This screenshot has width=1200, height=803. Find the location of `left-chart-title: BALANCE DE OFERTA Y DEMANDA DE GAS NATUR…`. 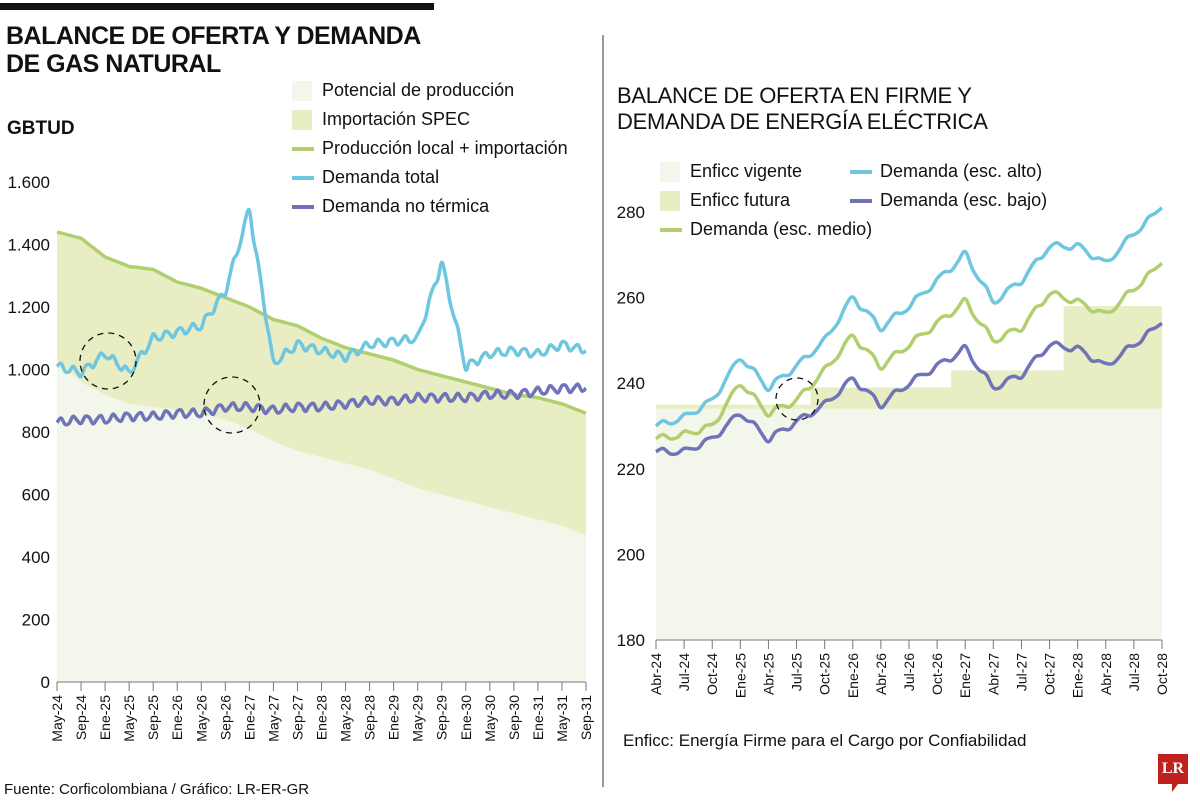

left-chart-title: BALANCE DE OFERTA Y DEMANDA DE GAS NATUR… is located at coordinates (213, 50).